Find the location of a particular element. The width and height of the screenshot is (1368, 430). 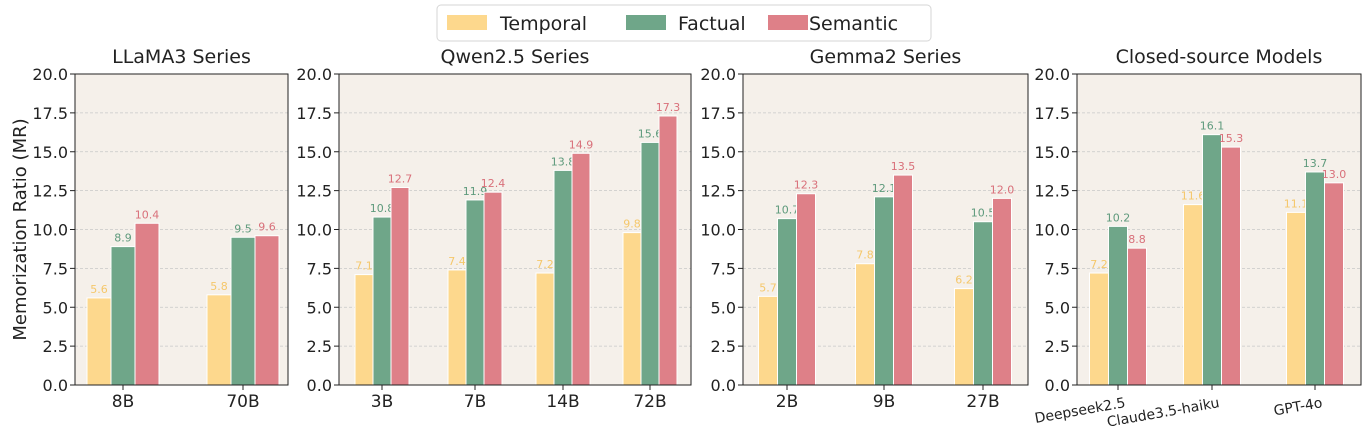

bar-temporal-claude3.5-haiku is located at coordinates (1193, 295).